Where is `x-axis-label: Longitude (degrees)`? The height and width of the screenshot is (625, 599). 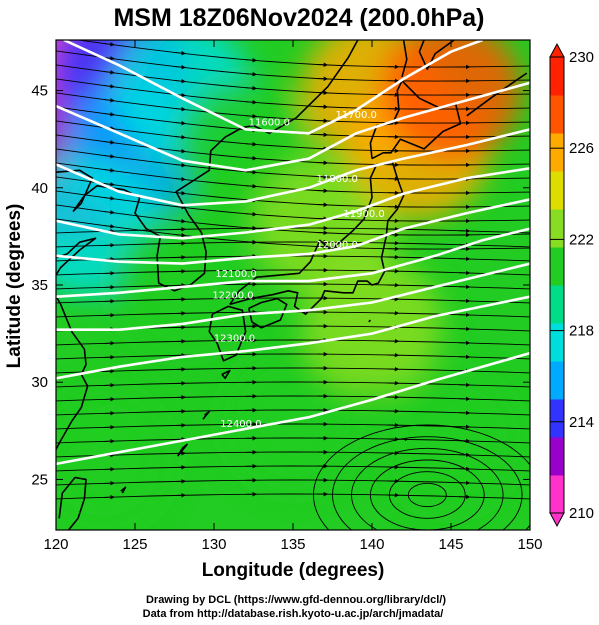 x-axis-label: Longitude (degrees) is located at coordinates (293, 570).